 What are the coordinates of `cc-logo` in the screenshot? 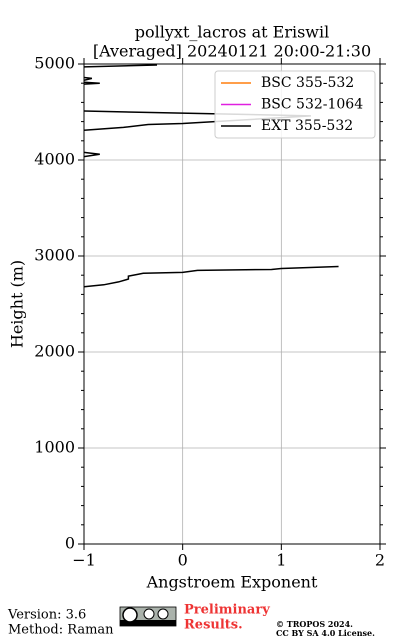 It's located at (148, 616).